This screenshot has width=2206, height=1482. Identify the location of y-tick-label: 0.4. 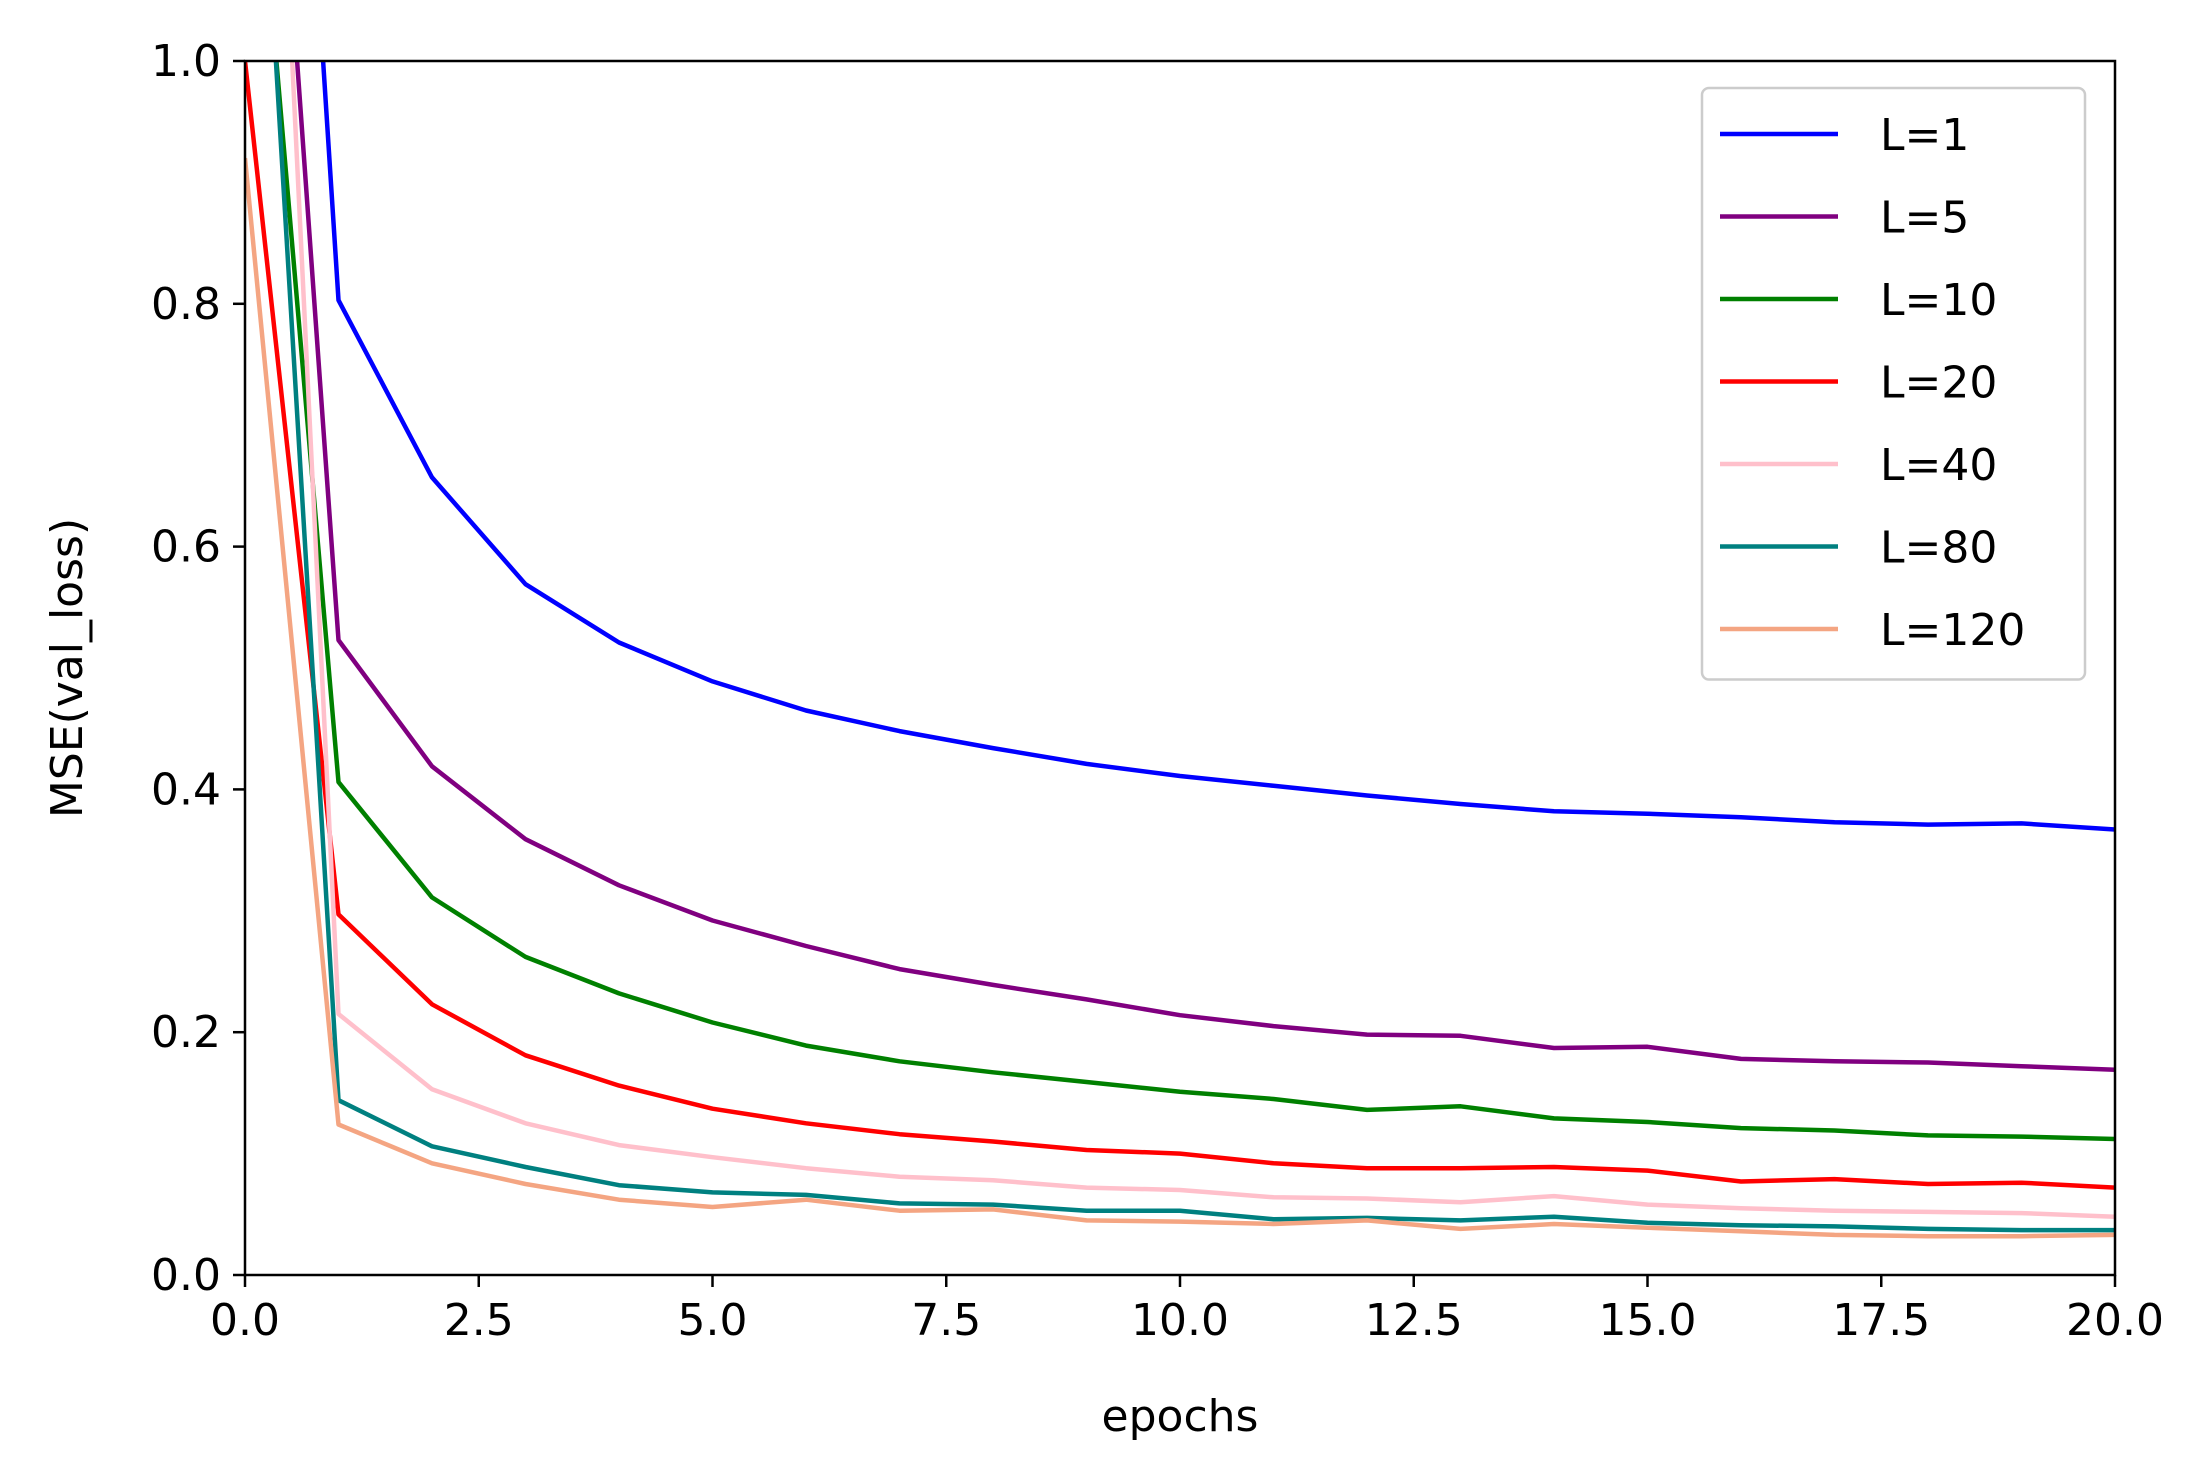
(186, 789).